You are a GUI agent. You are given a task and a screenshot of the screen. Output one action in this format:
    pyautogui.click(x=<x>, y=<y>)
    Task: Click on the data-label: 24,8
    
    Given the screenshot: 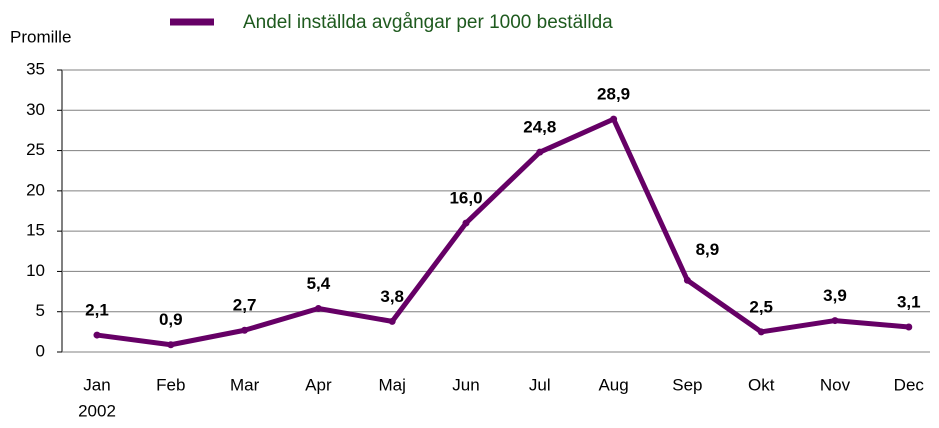 What is the action you would take?
    pyautogui.click(x=539, y=127)
    